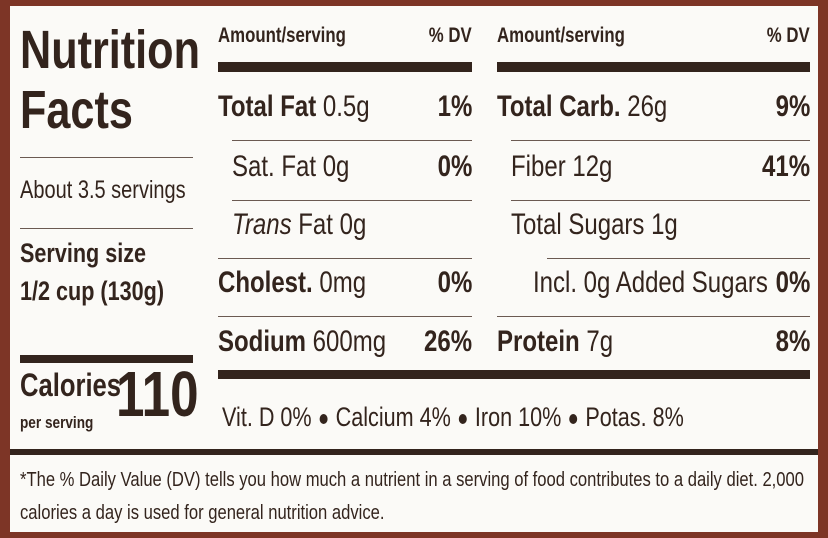  Describe the element at coordinates (578, 224) in the screenshot. I see `nutrient-name: Total Sugars` at that location.